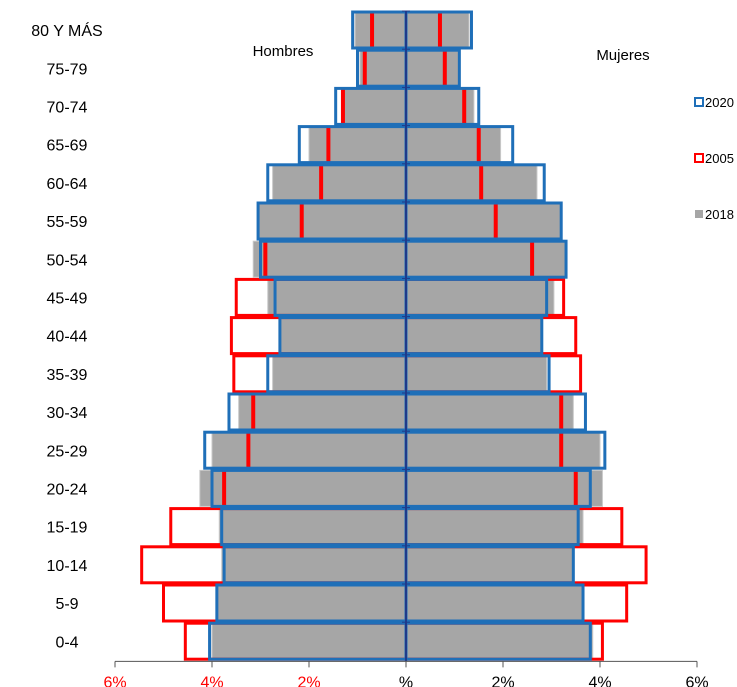 The width and height of the screenshot is (737, 687). What do you see at coordinates (719, 102) in the screenshot?
I see `legend-label-2020: 2020` at bounding box center [719, 102].